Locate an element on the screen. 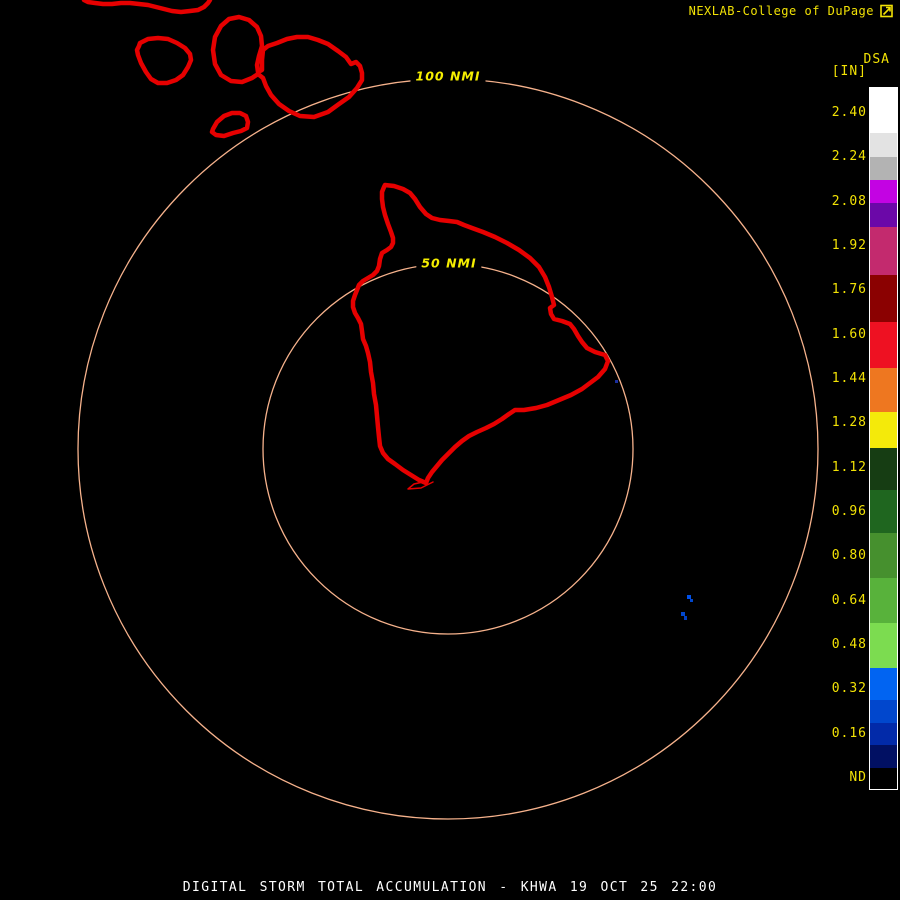 The height and width of the screenshot is (900, 900). scale-label: 1.92 is located at coordinates (849, 245).